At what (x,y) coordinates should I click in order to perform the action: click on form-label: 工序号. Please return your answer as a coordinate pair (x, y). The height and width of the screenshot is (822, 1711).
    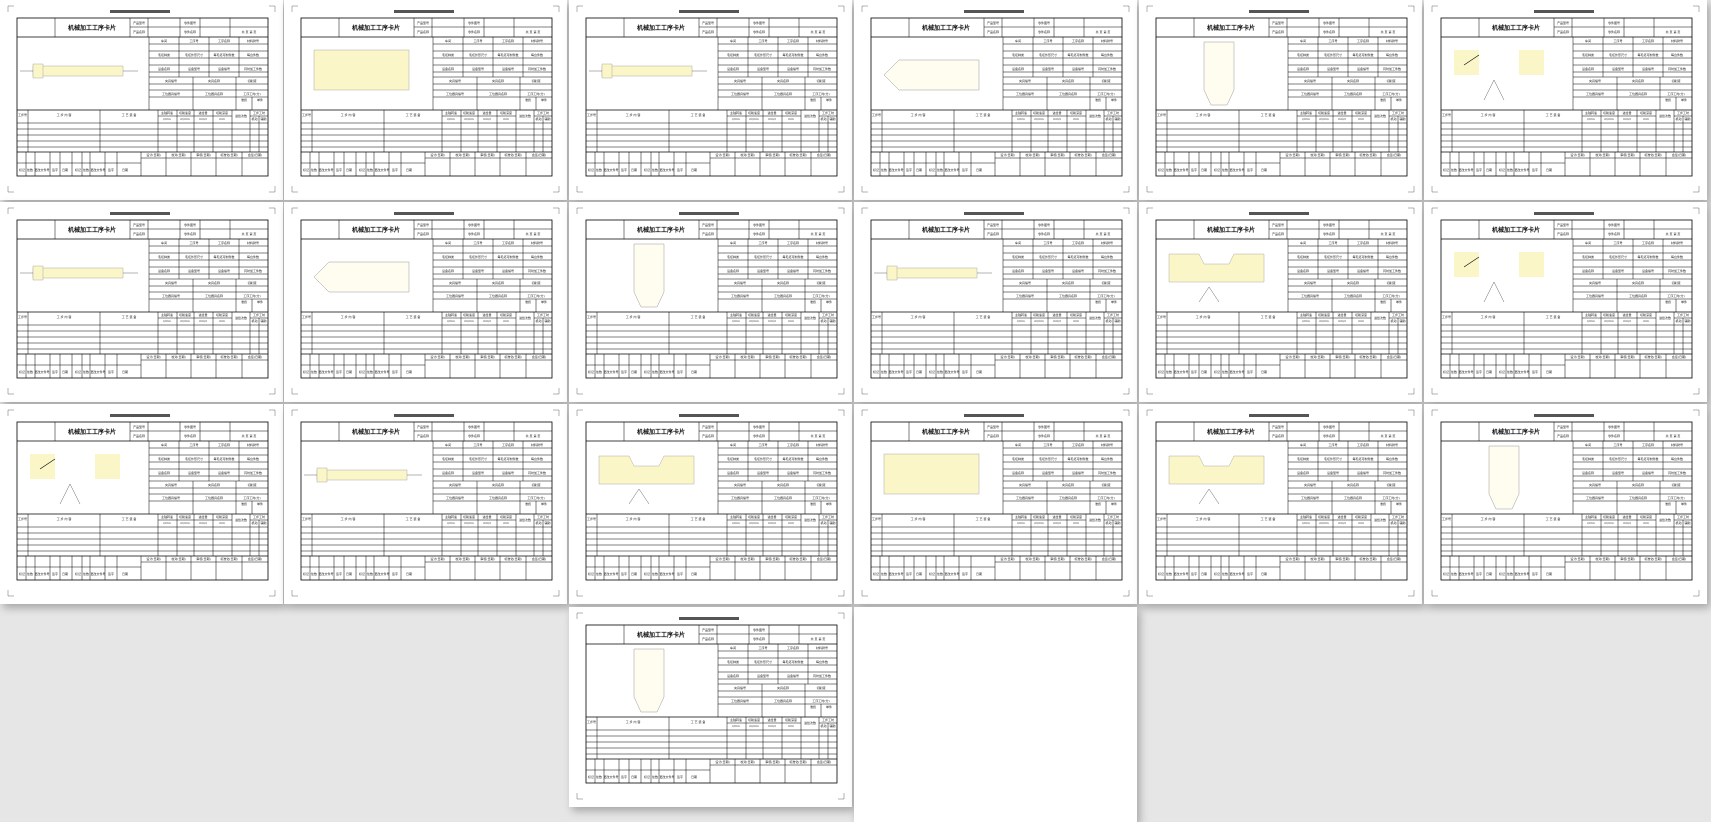
    Looking at the image, I should click on (477, 444).